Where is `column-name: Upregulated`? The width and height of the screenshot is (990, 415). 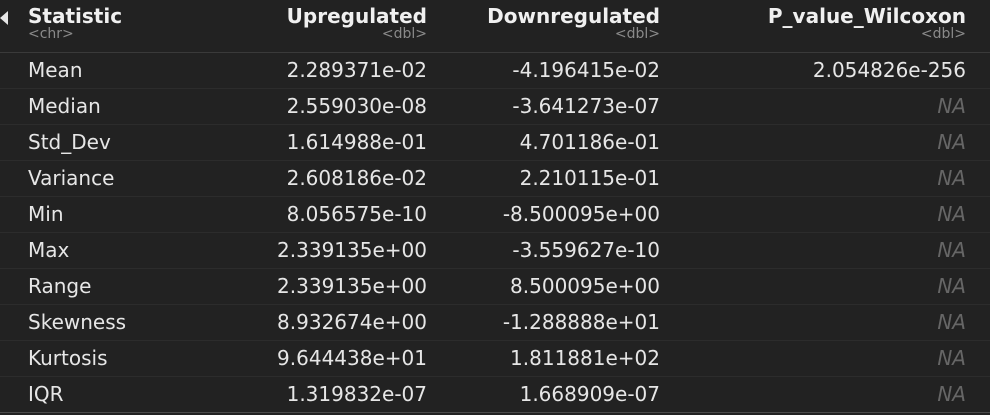 column-name: Upregulated is located at coordinates (356, 16).